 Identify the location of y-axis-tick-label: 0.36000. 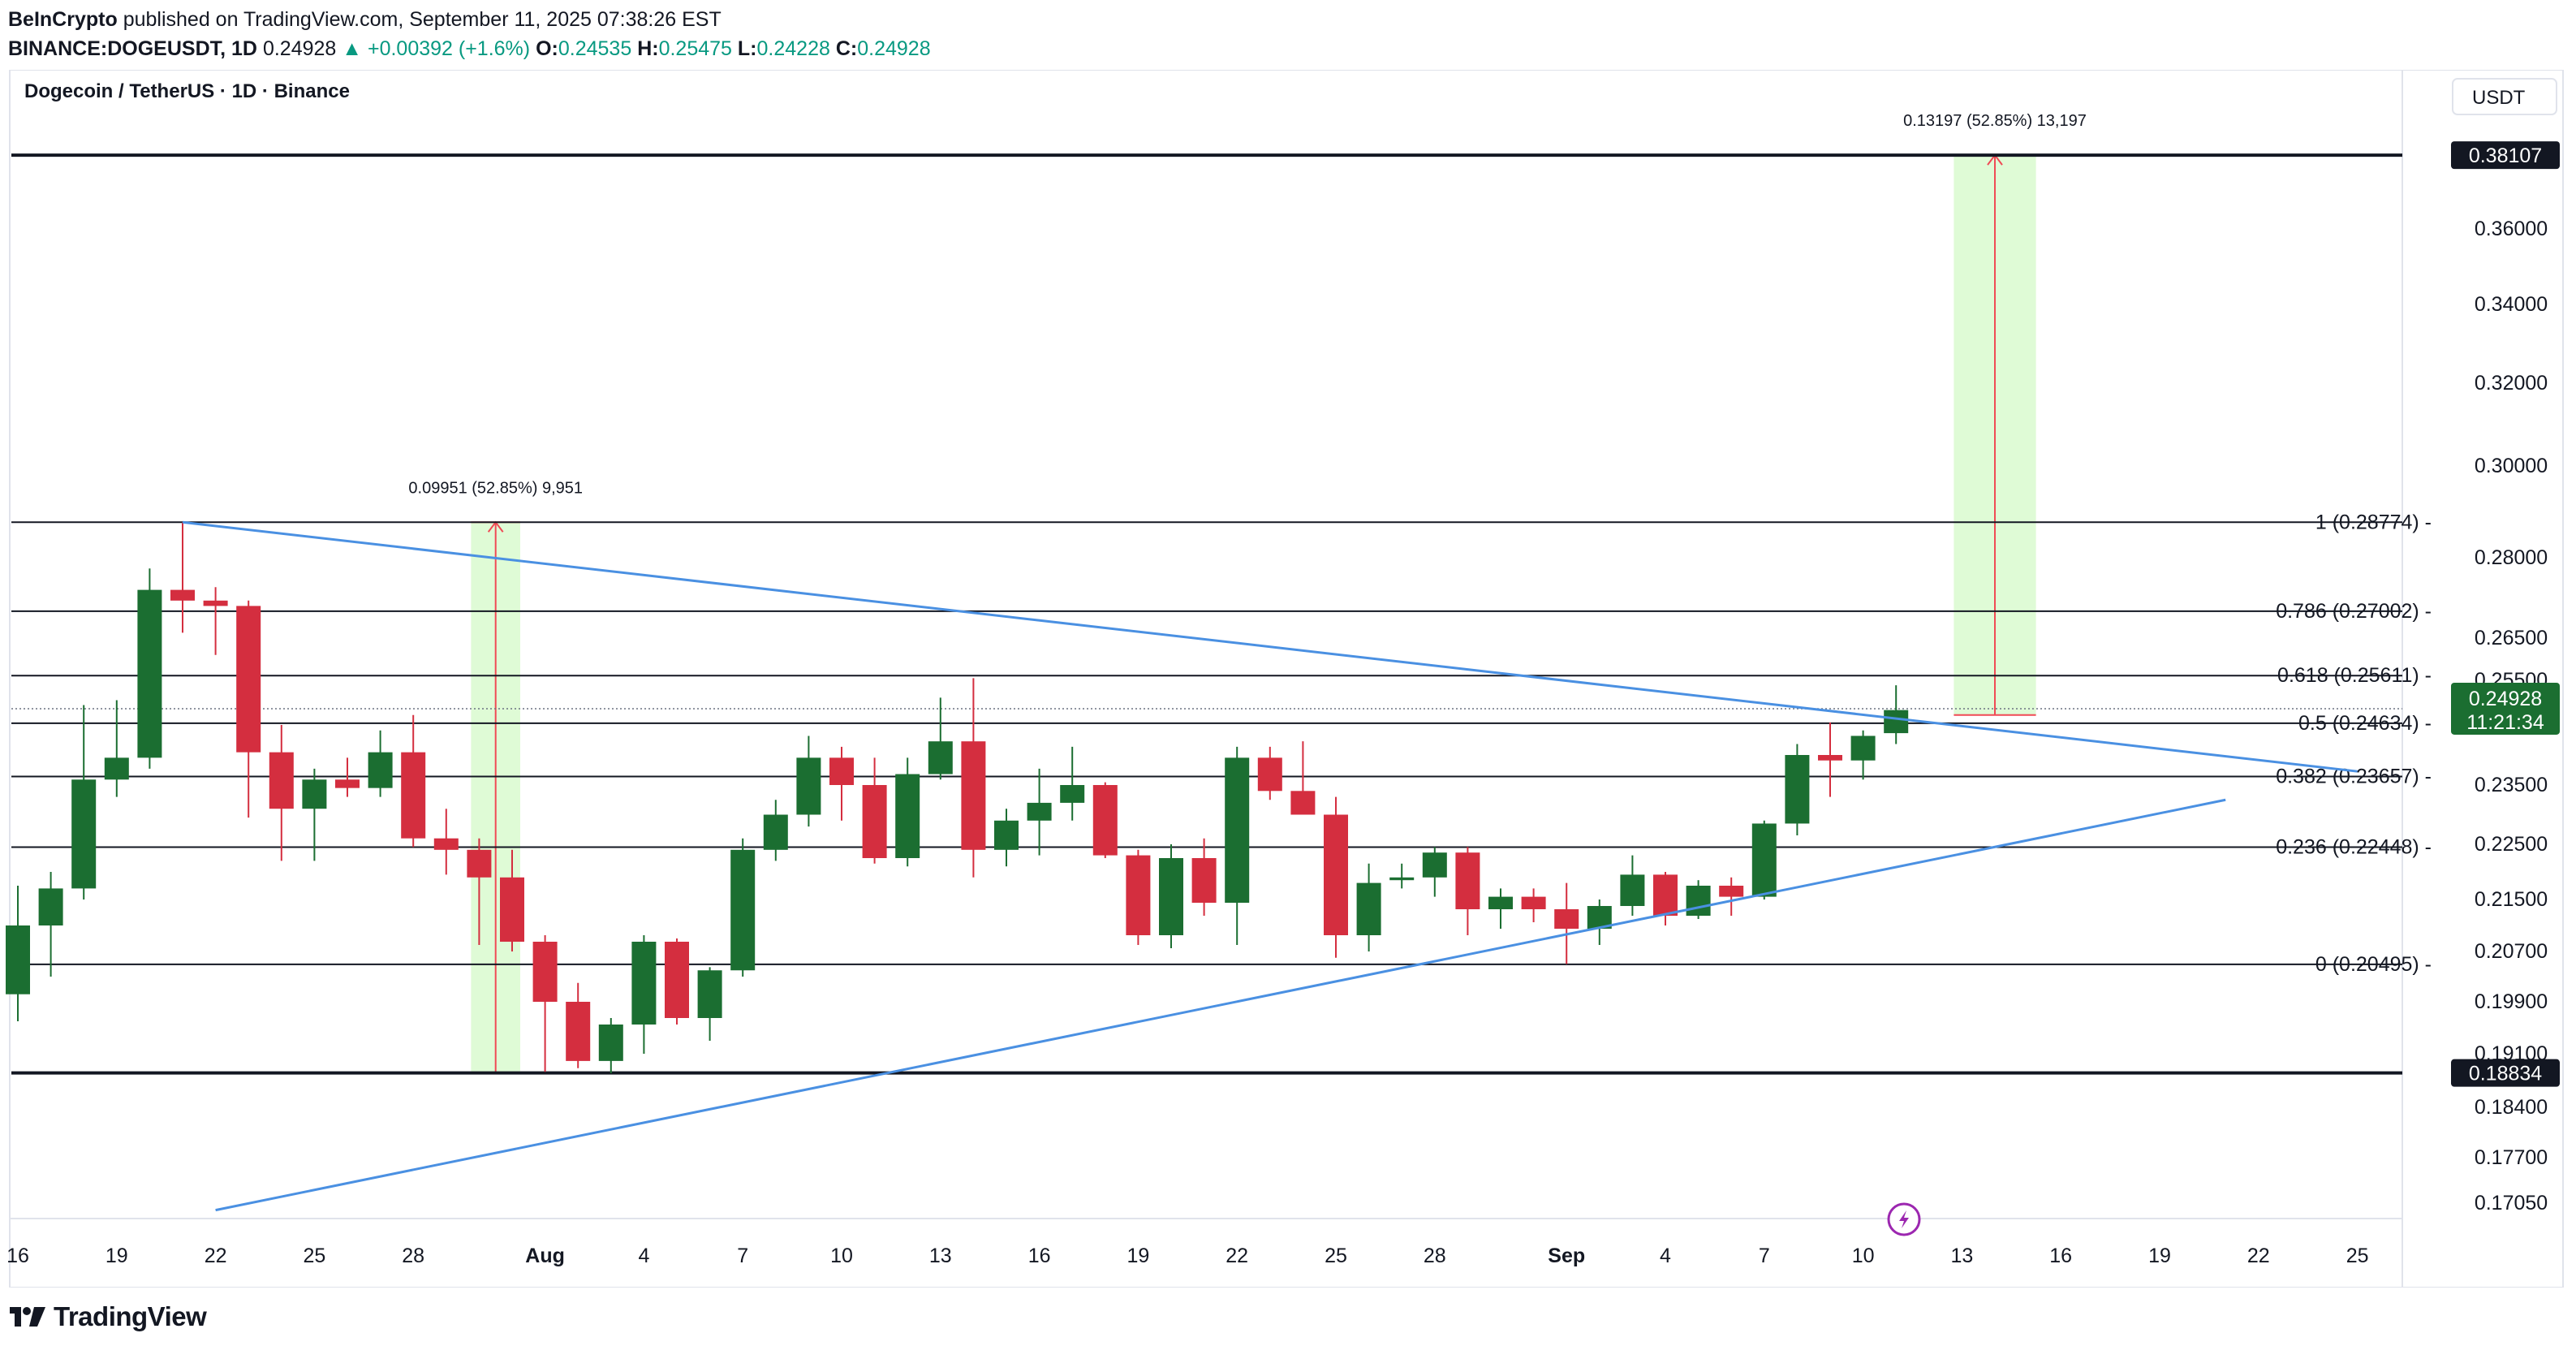
(2511, 229).